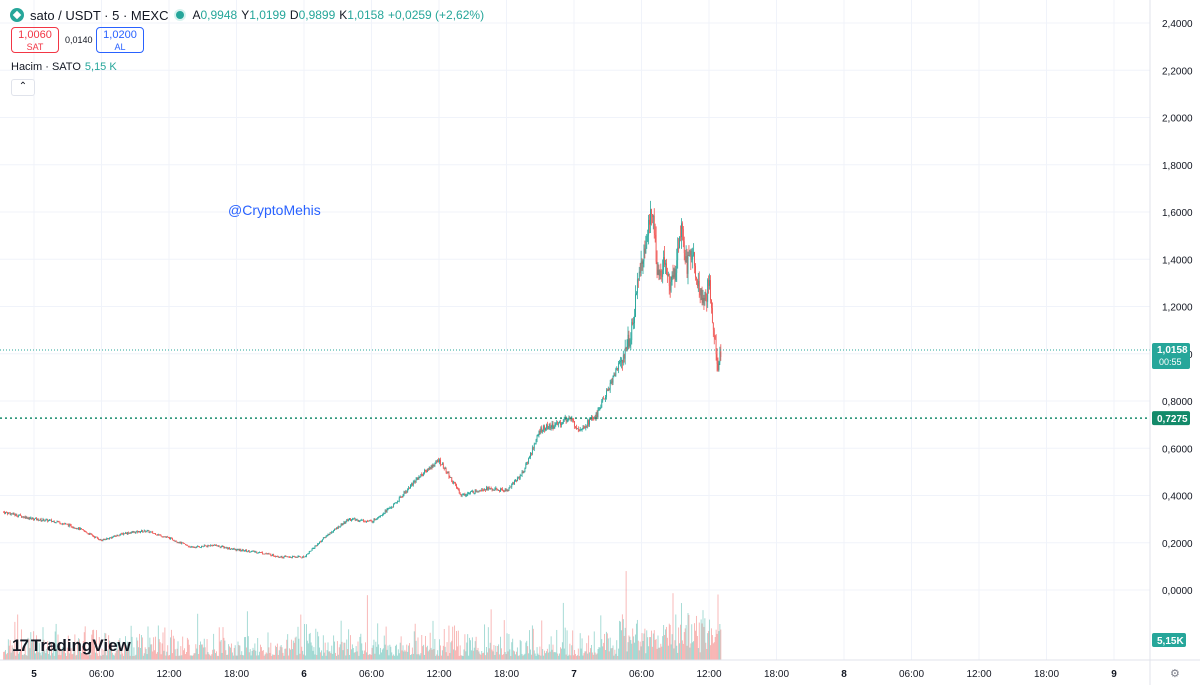 Image resolution: width=1200 pixels, height=685 pixels. What do you see at coordinates (978, 674) in the screenshot?
I see `x-tick-label: 12:00` at bounding box center [978, 674].